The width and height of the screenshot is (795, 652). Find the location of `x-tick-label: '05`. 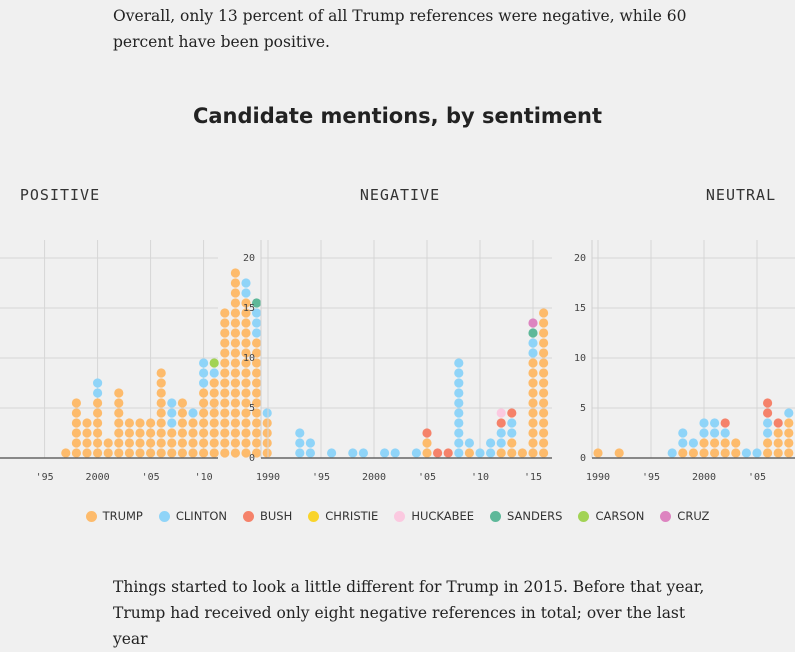

x-tick-label: '05 is located at coordinates (757, 477).